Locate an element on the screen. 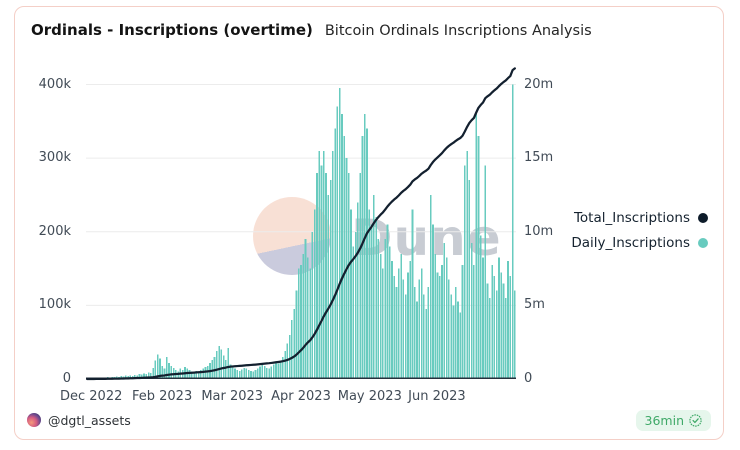 The image size is (740, 450). legend-item-daily-inscriptions: Daily_Inscriptions is located at coordinates (639, 242).